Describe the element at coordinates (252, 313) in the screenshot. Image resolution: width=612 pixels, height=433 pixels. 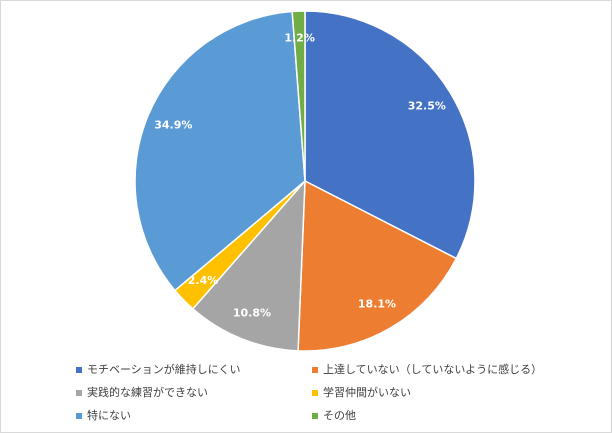
I see `data-label: 10.8%` at that location.